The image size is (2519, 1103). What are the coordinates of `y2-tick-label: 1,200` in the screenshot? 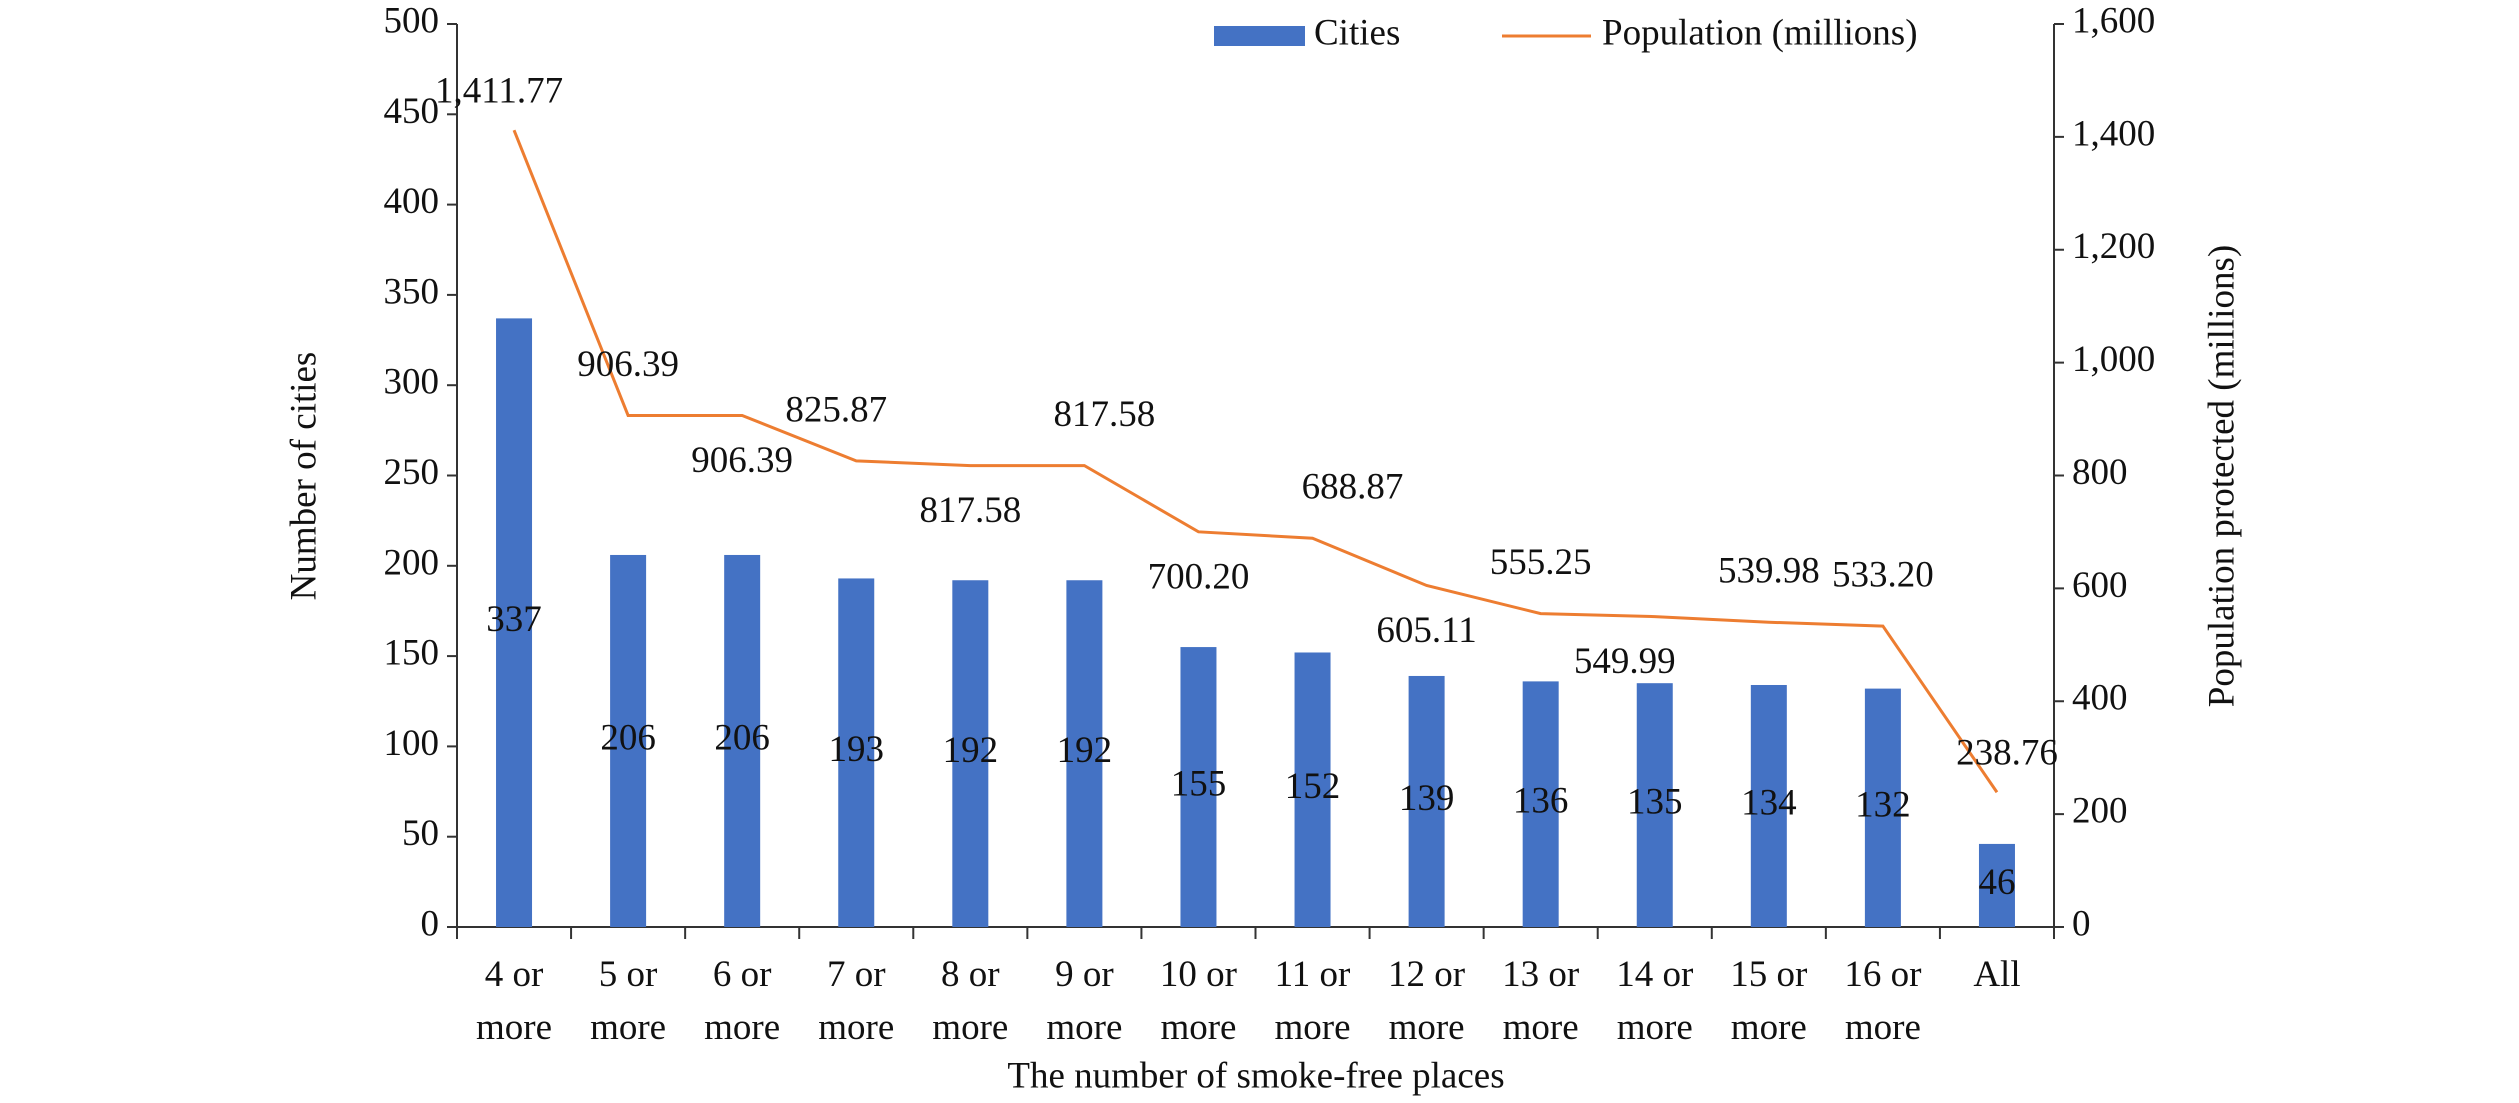 It's located at (2113, 246).